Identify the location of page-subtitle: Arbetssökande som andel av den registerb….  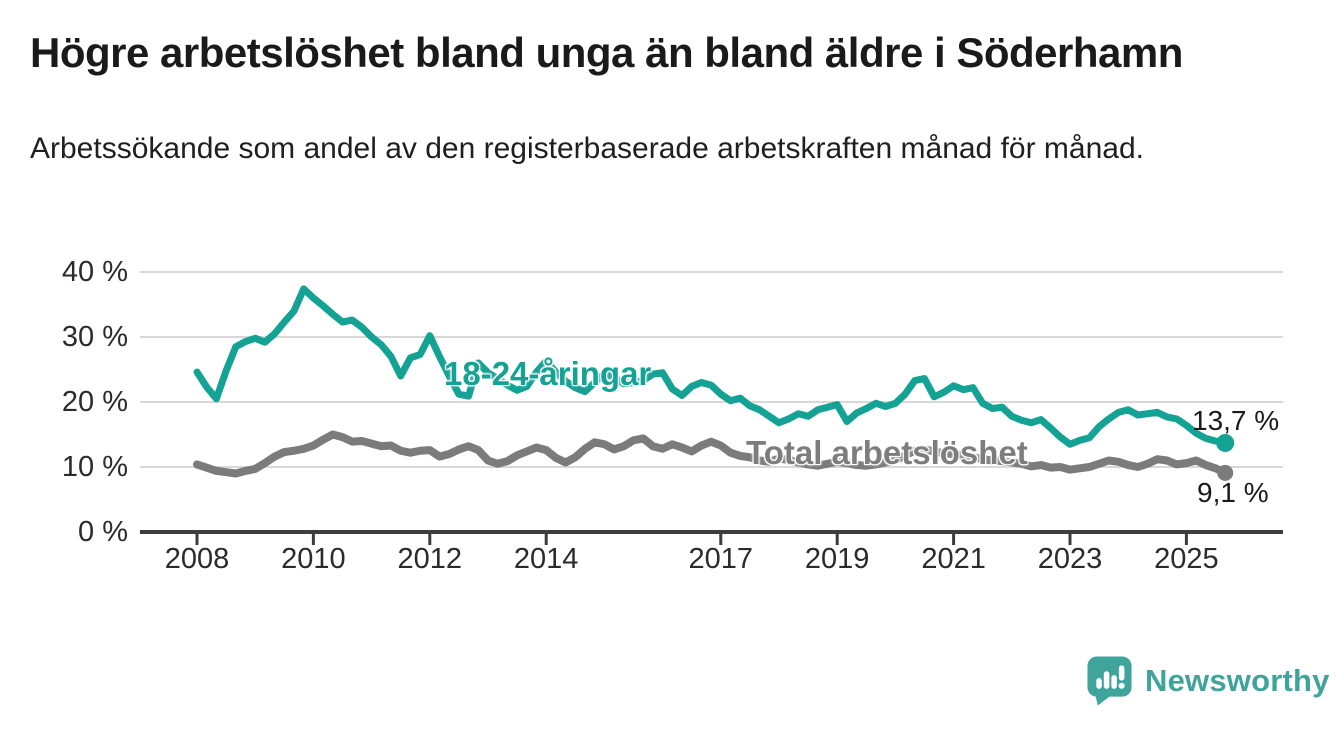
(587, 148).